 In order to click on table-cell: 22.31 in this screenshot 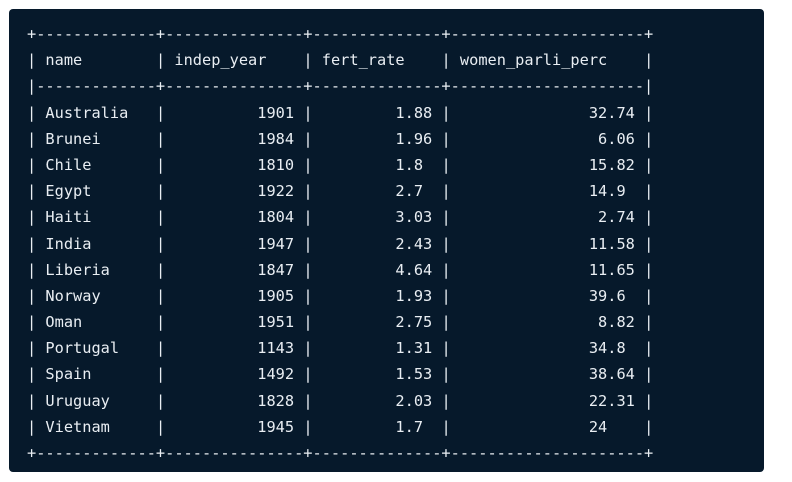, I will do `click(547, 400)`.